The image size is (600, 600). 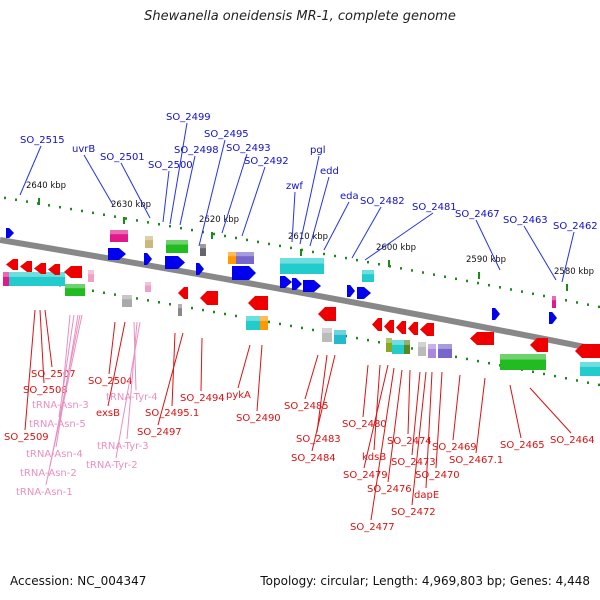 I want to click on tick-label: 2580 kbp, so click(x=574, y=272).